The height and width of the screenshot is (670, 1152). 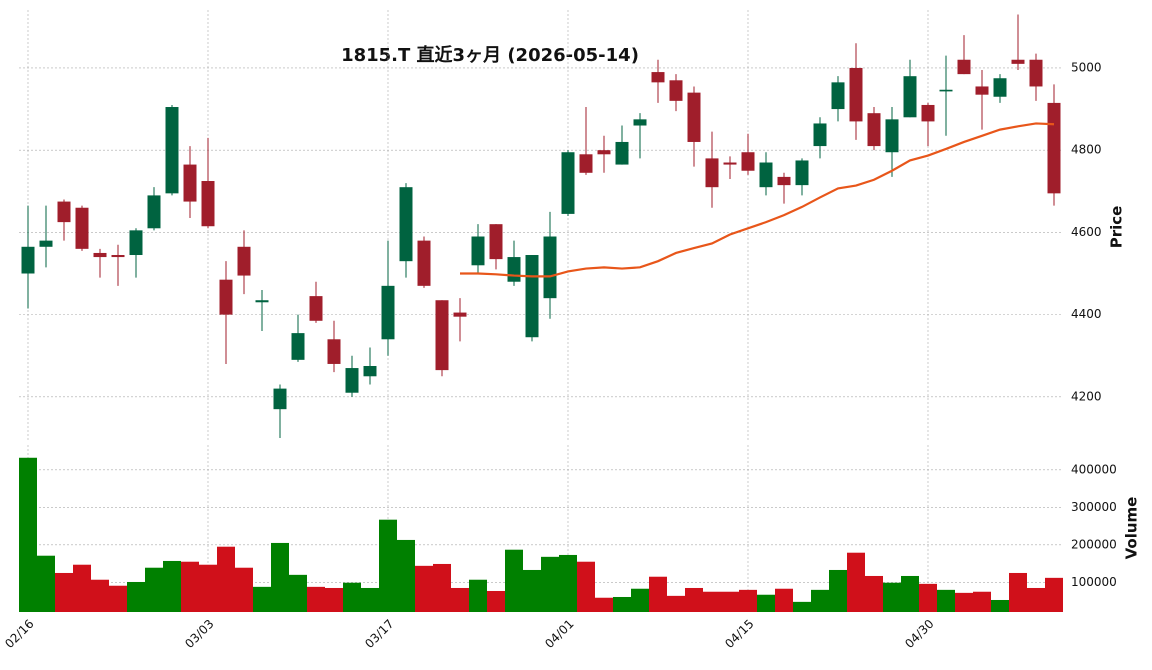 I want to click on y-tick-label: 200000, so click(x=1094, y=544).